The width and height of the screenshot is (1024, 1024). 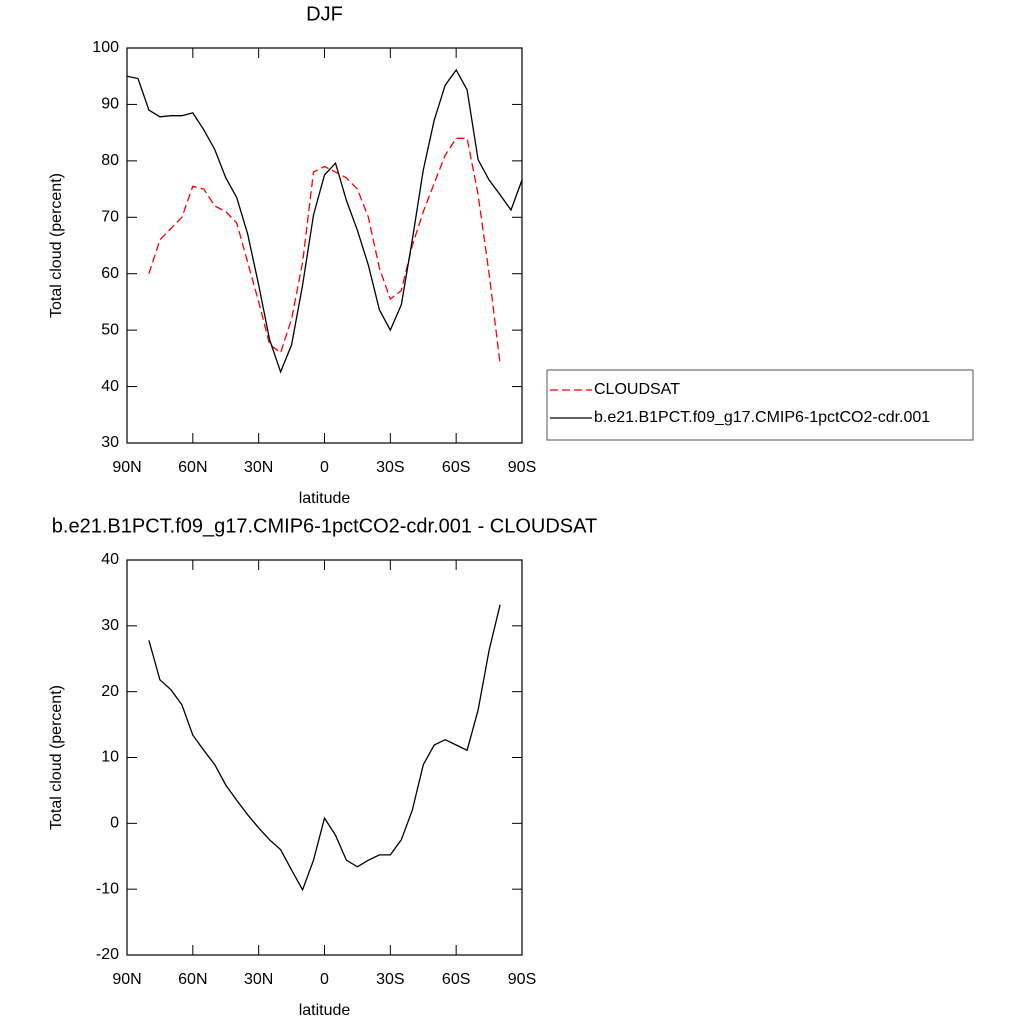 What do you see at coordinates (110, 757) in the screenshot?
I see `y-tick-label: 10` at bounding box center [110, 757].